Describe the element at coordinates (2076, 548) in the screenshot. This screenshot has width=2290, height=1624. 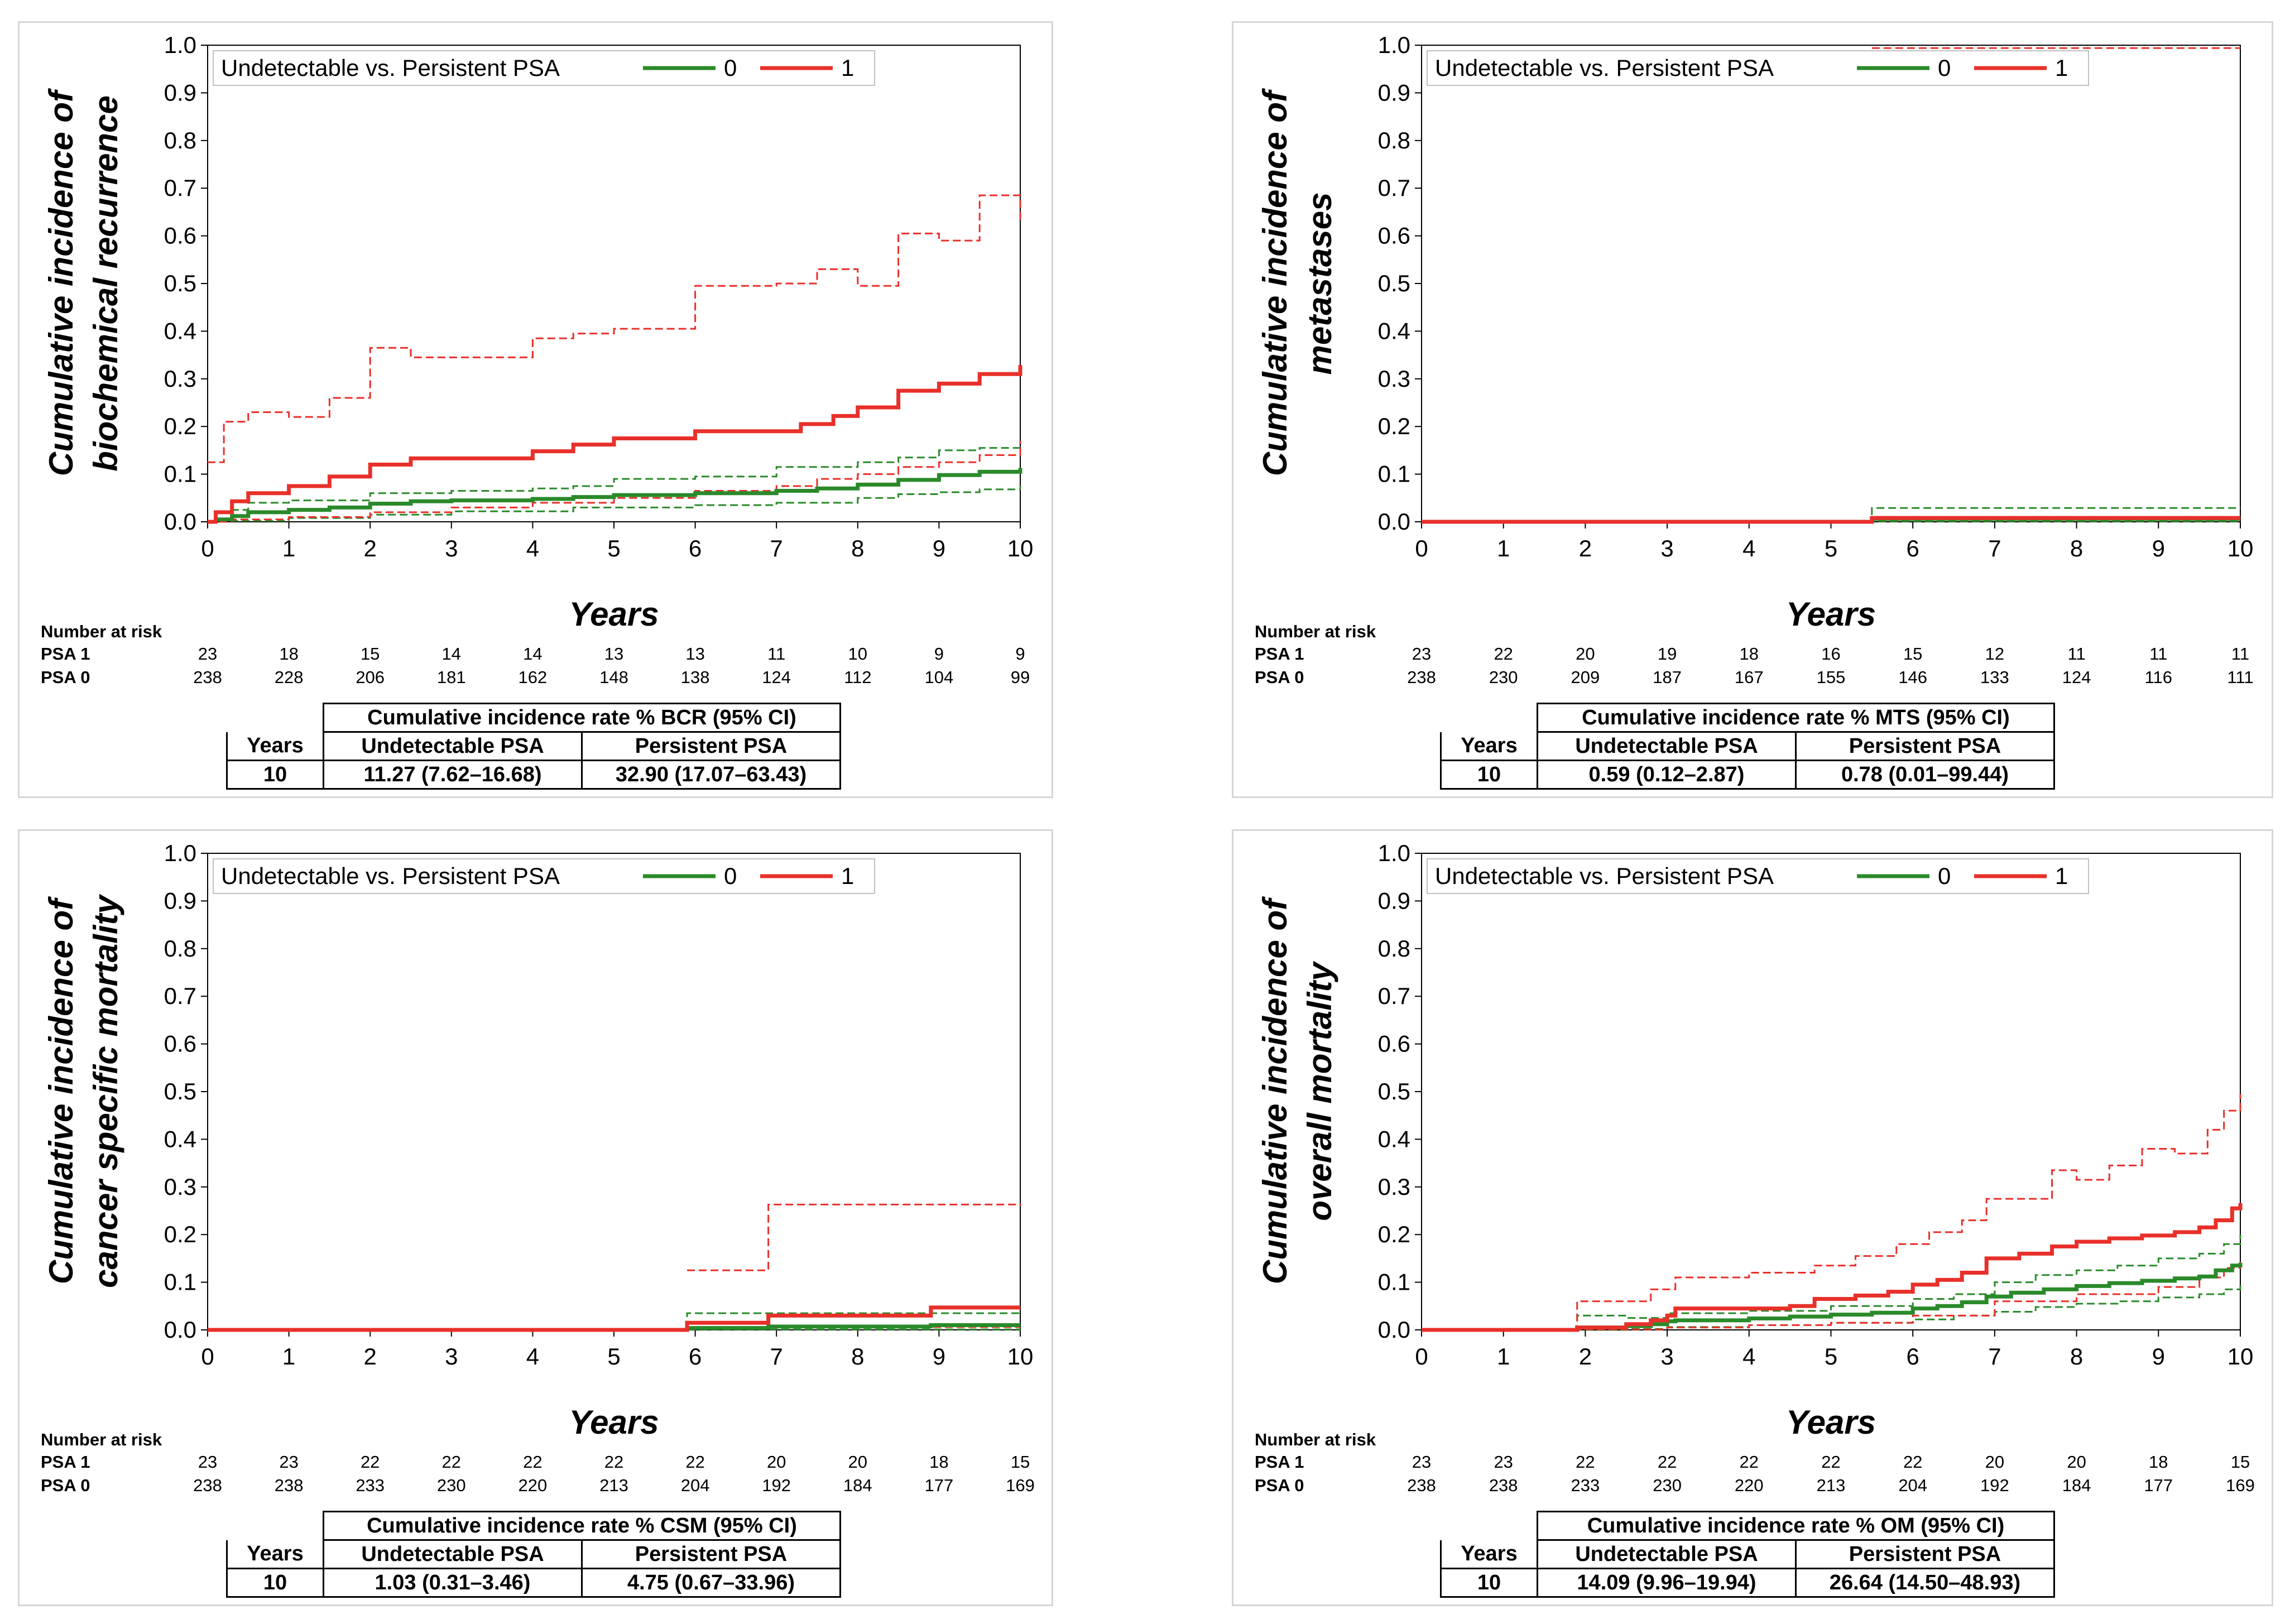
I see `x-tick-label: 8` at that location.